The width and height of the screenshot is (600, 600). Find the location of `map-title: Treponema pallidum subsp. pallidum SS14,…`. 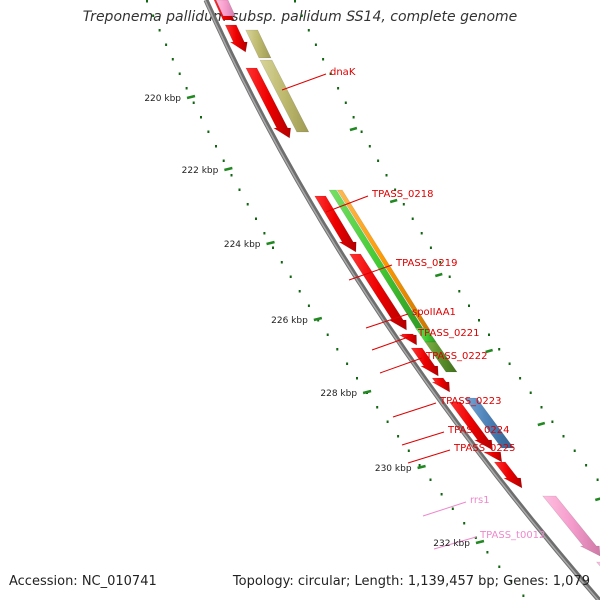

map-title: Treponema pallidum subsp. pallidum SS14,… is located at coordinates (300, 17).